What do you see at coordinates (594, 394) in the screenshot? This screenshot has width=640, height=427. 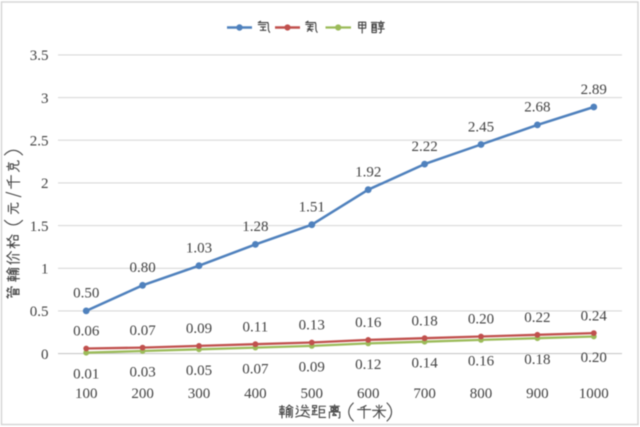 I see `svg-text: 1000` at bounding box center [594, 394].